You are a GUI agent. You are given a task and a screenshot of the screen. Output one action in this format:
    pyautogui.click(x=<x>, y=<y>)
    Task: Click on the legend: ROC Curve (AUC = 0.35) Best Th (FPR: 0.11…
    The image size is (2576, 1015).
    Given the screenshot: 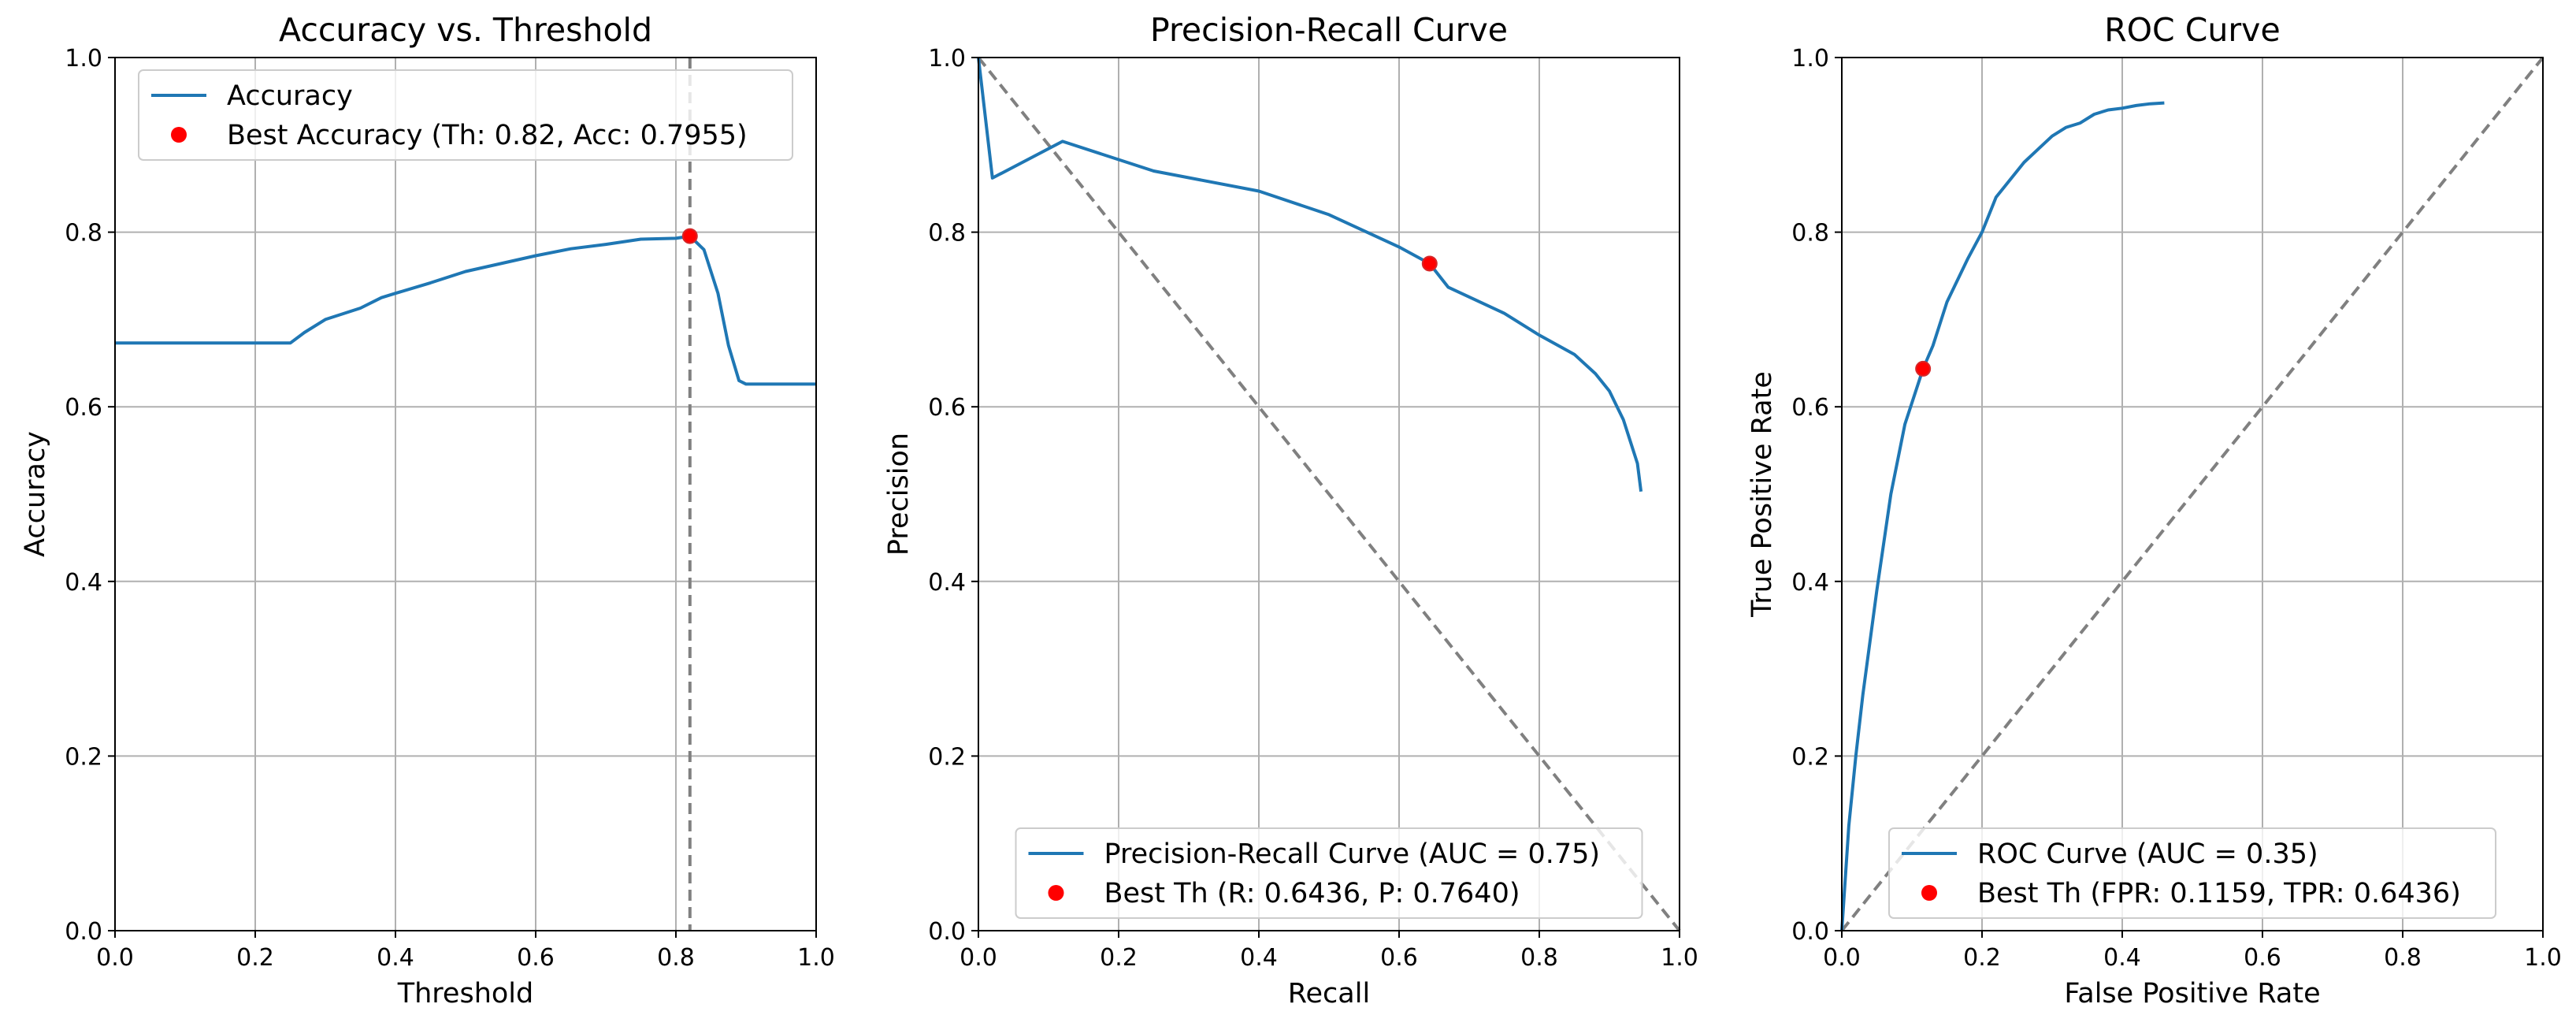 What is the action you would take?
    pyautogui.click(x=2192, y=873)
    